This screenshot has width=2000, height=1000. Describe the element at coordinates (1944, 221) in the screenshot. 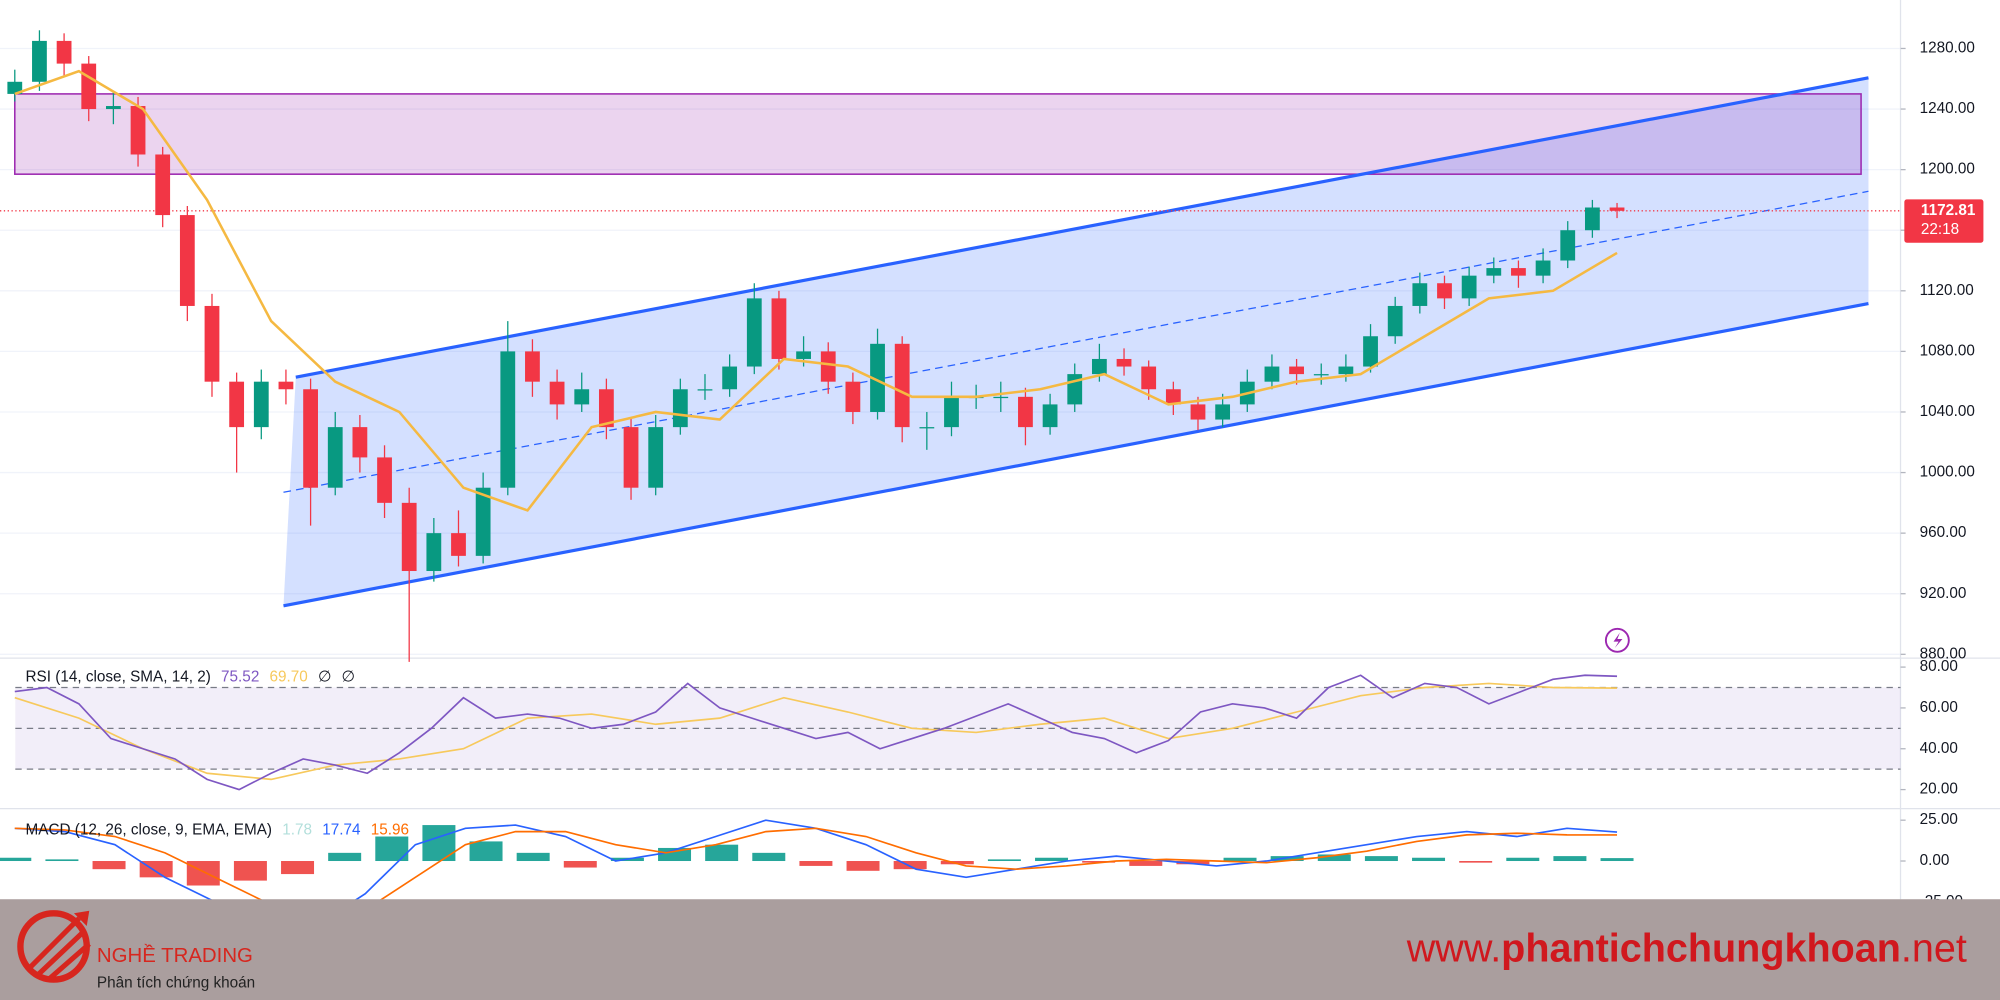

I see `last-price-box` at that location.